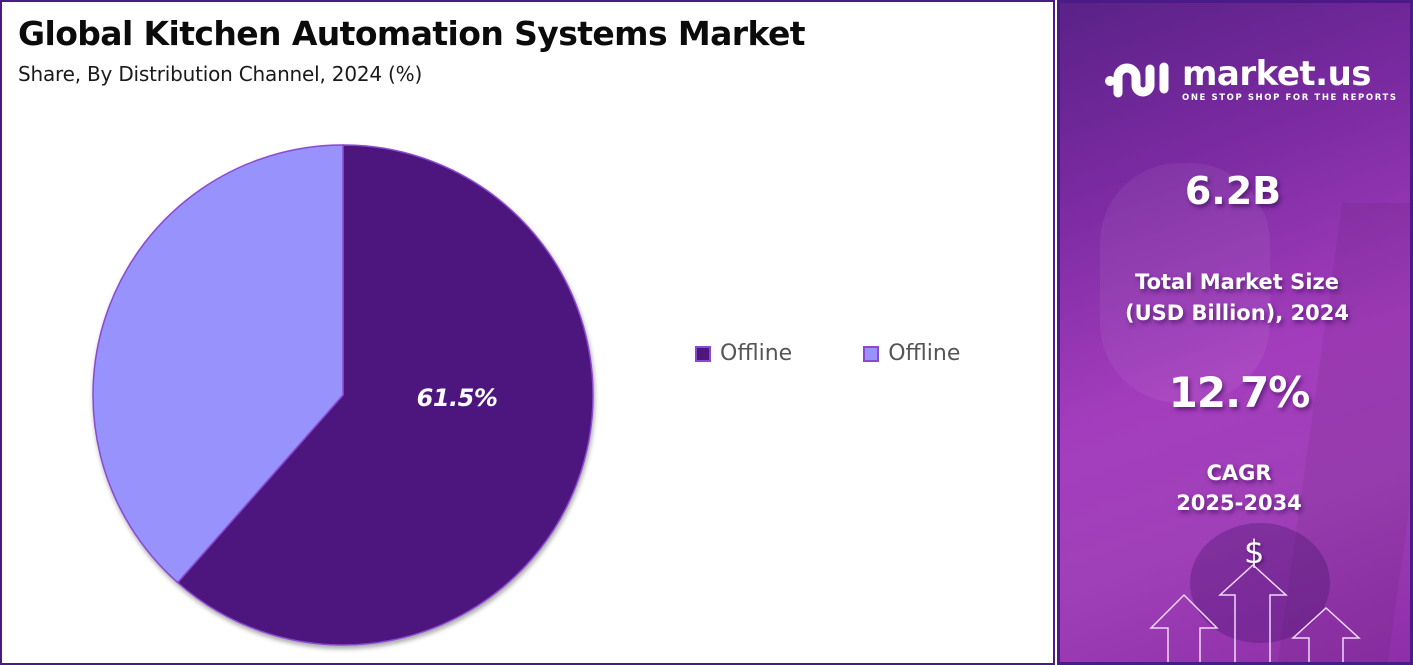 The height and width of the screenshot is (665, 1413). I want to click on chart-subtitle: Share, By Distribution Channel, 2024 (%), so click(220, 74).